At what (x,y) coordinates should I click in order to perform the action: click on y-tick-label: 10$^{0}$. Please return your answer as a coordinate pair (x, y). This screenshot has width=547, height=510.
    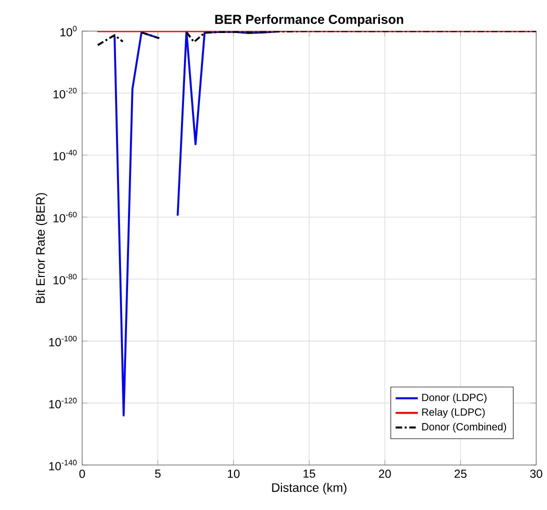
    Looking at the image, I should click on (68, 31).